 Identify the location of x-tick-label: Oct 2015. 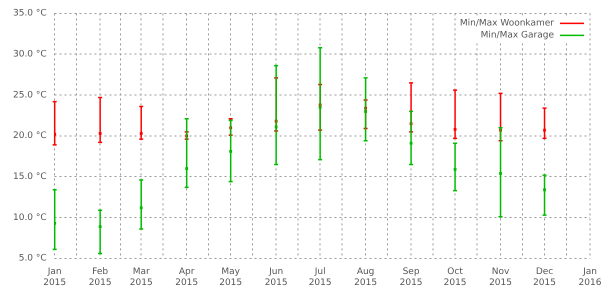
(455, 277).